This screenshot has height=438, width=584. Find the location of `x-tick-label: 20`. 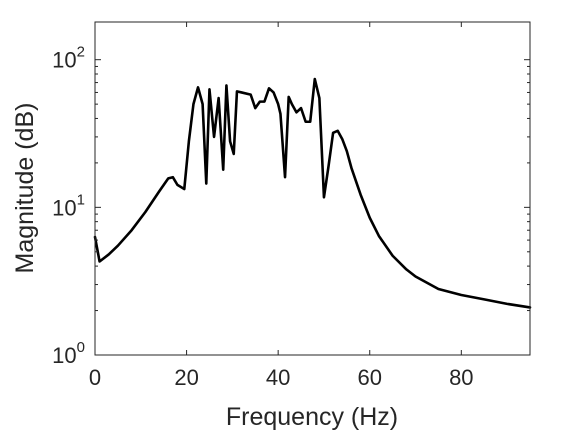

x-tick-label: 20 is located at coordinates (186, 377).